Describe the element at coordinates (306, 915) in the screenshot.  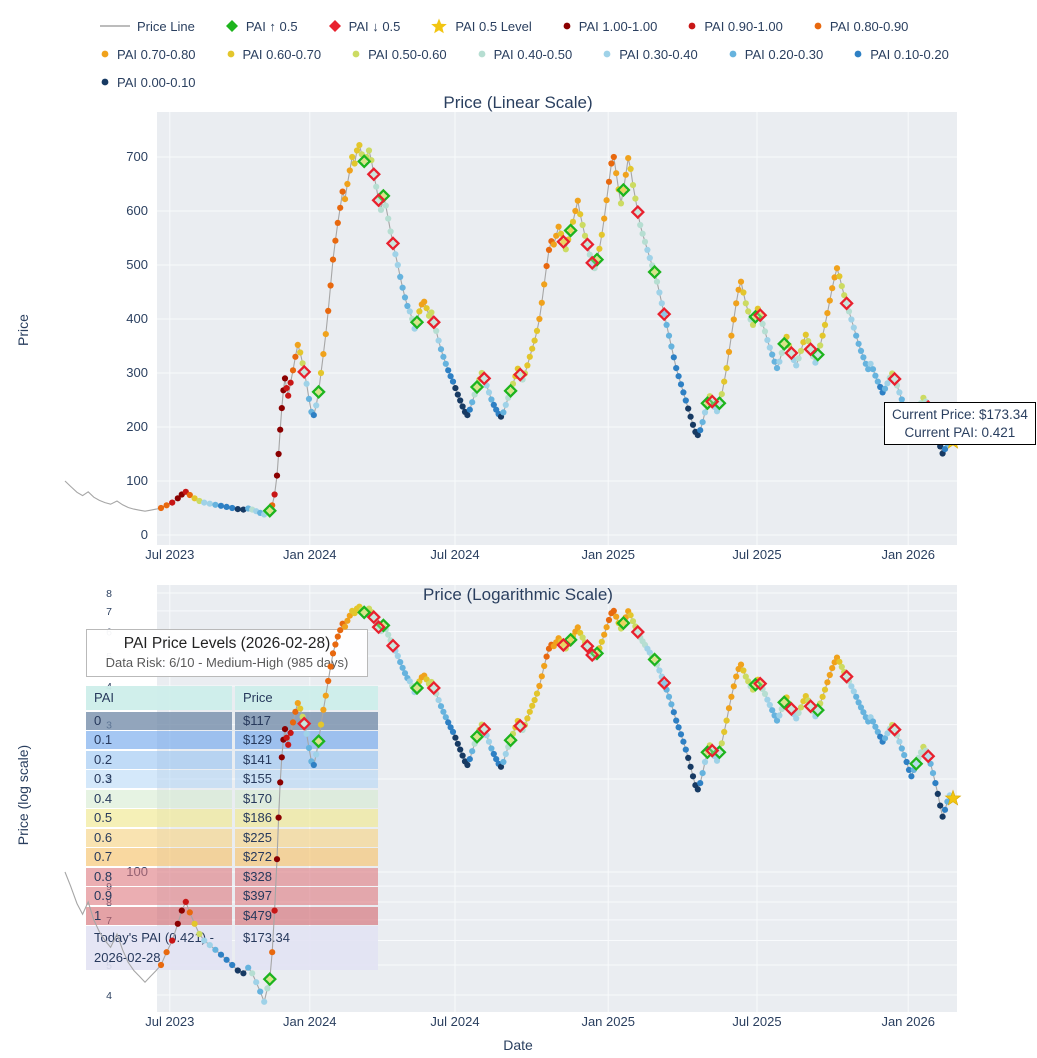
I see `price-cell: $479` at that location.